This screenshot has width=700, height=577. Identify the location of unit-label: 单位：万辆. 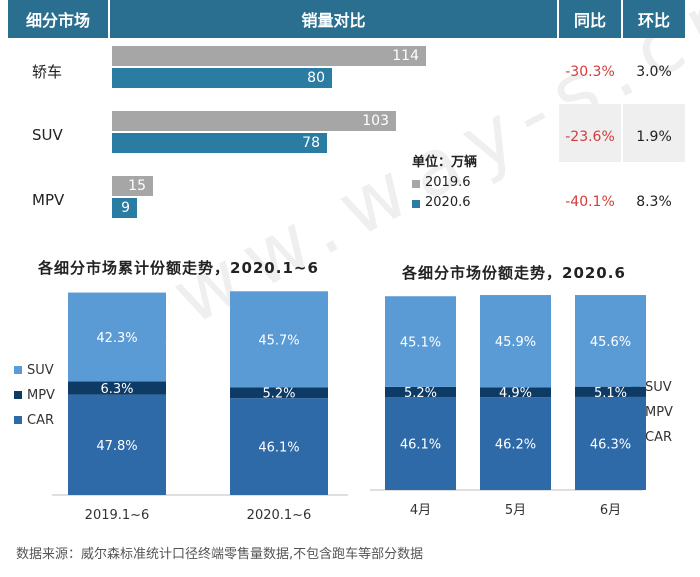
(445, 162).